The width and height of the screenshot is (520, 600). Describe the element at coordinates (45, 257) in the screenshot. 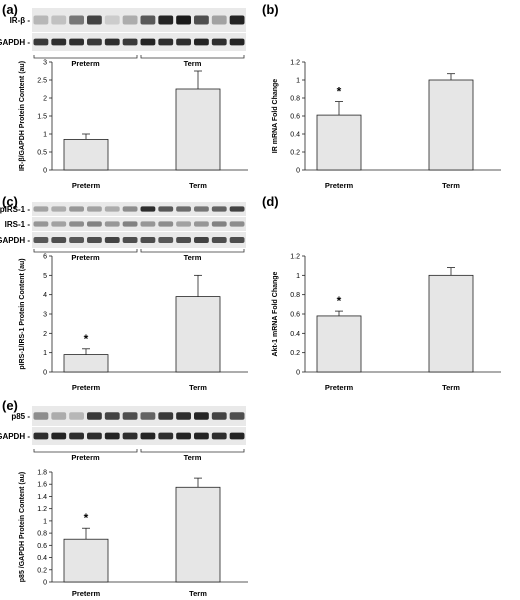

I see `y-tick-label: 6` at that location.